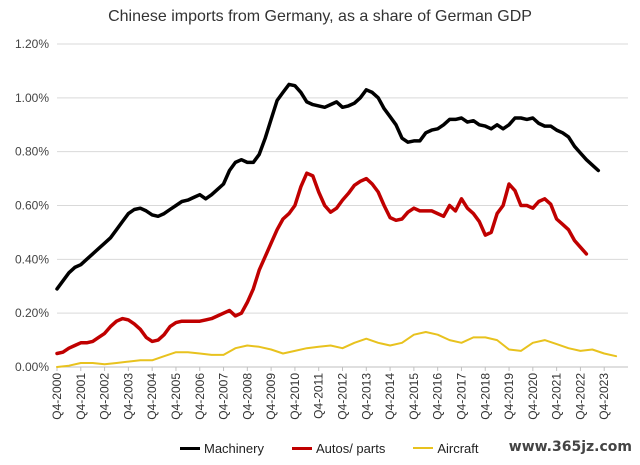 This screenshot has height=465, width=640. What do you see at coordinates (509, 396) in the screenshot?
I see `x-tick-label: Q4-2019` at bounding box center [509, 396].